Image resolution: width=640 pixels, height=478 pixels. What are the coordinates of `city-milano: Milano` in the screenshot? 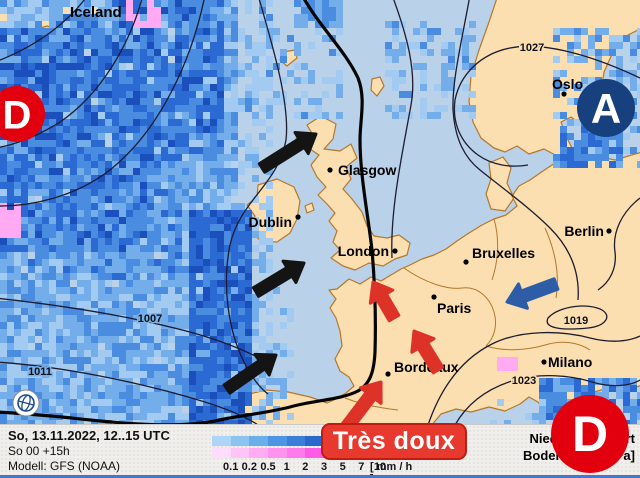 It's located at (566, 362).